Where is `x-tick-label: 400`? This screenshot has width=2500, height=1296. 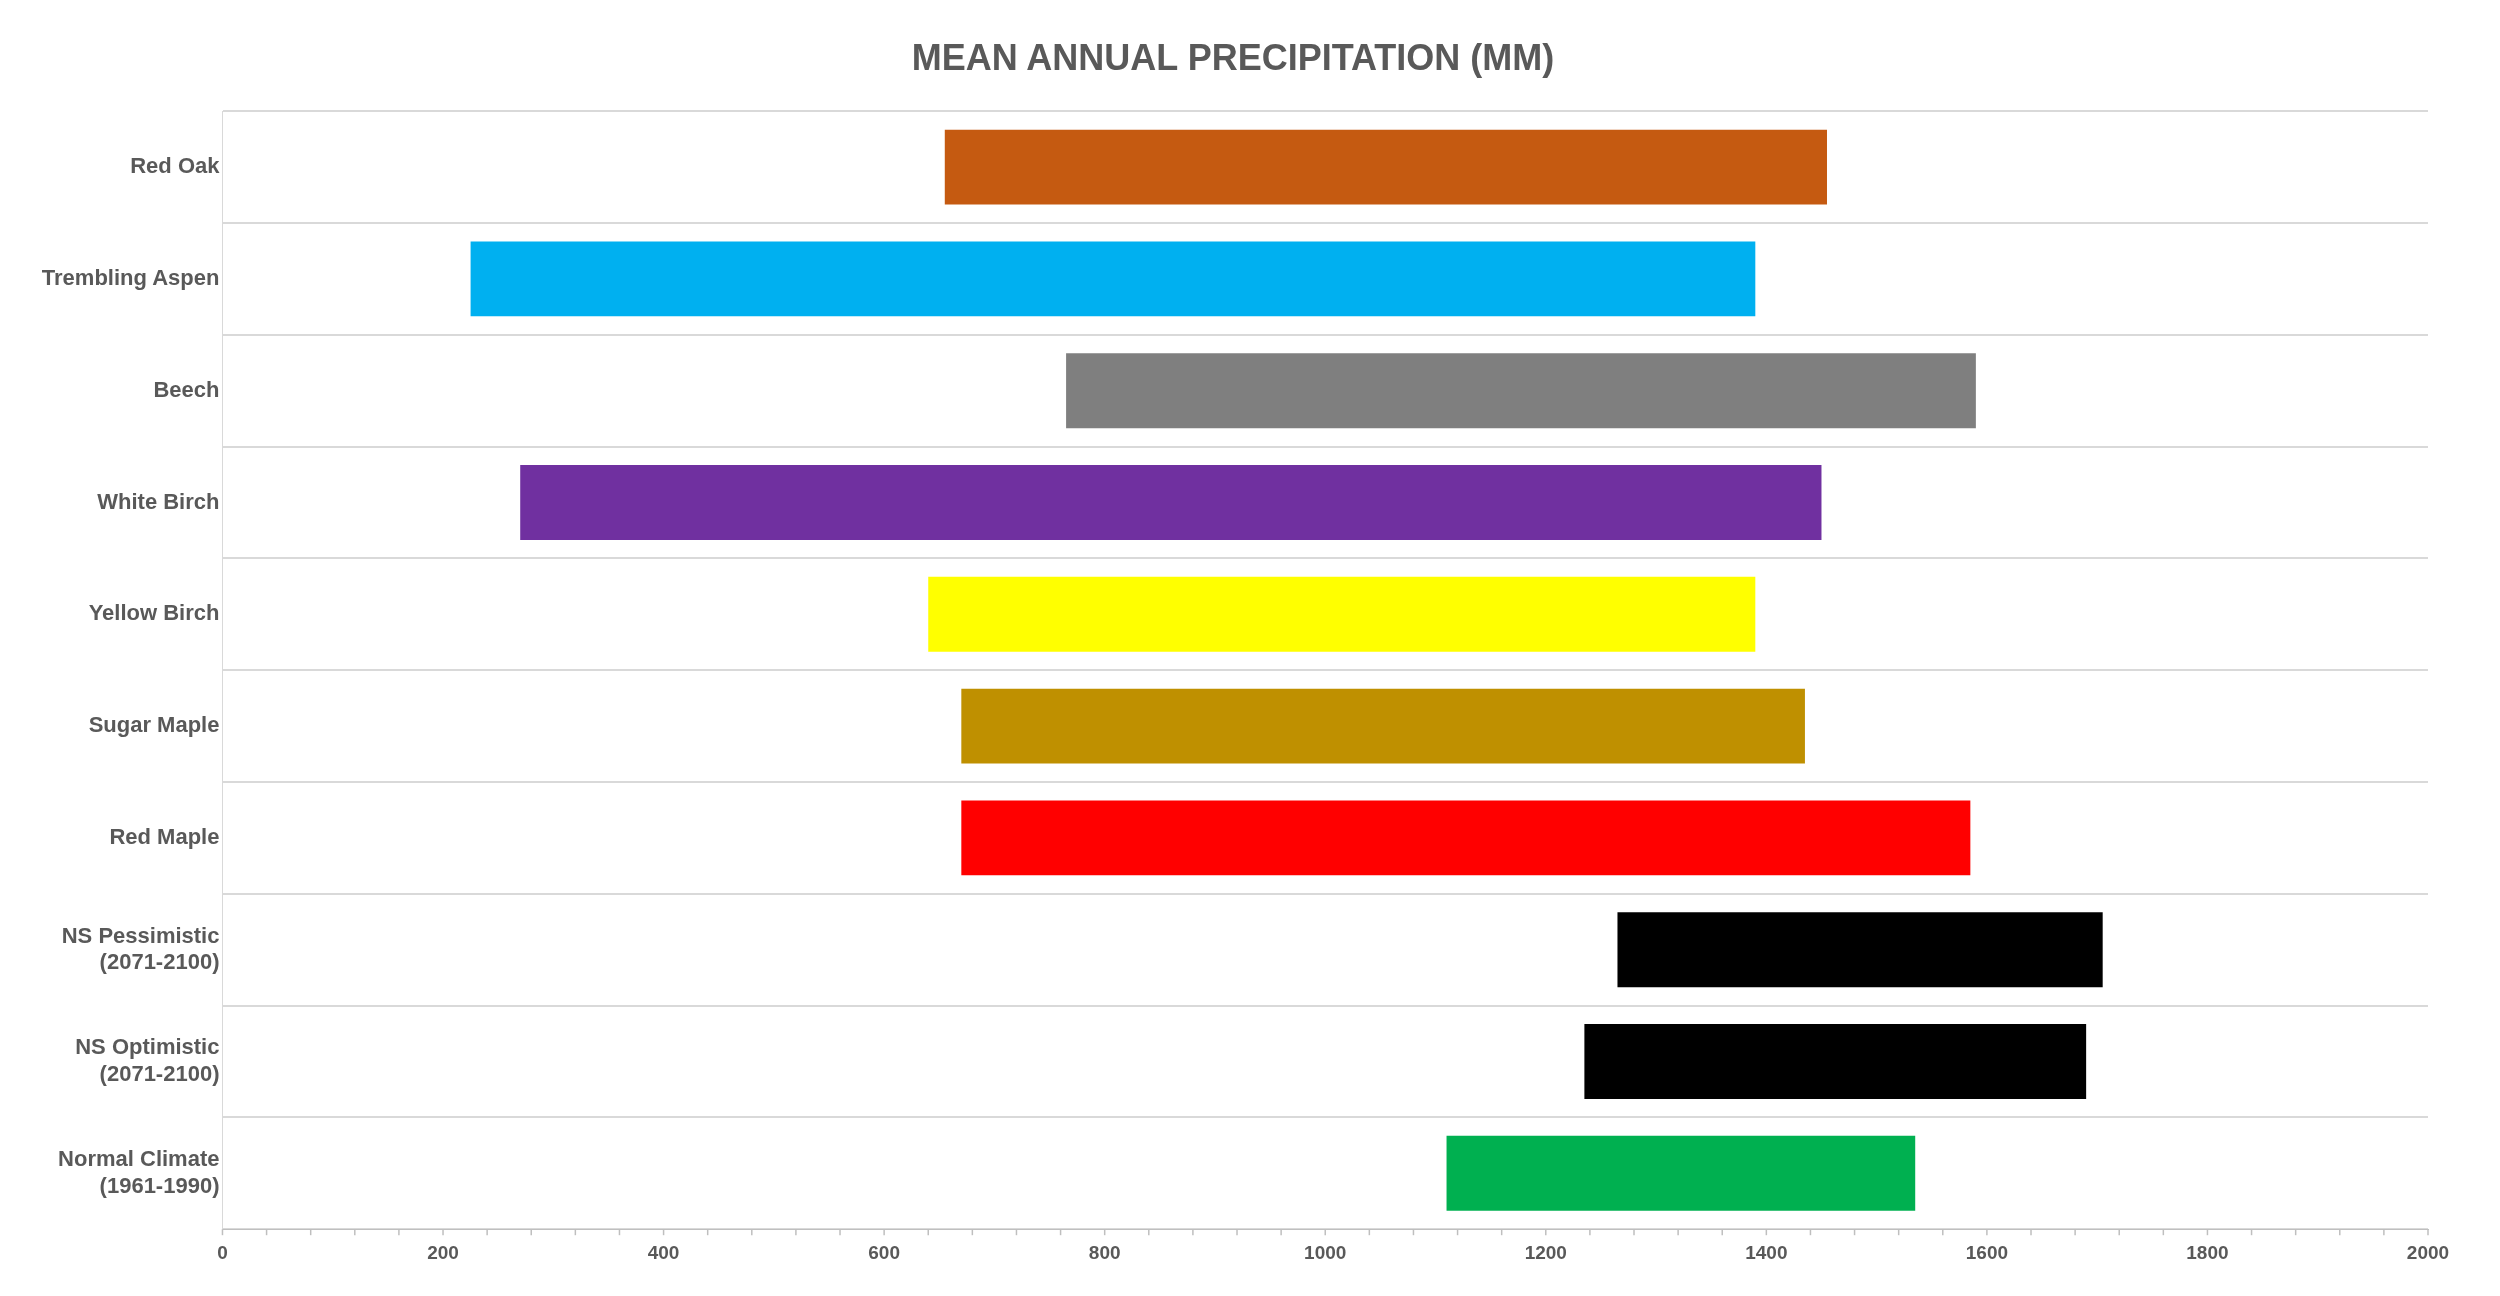
x-tick-label: 400 is located at coordinates (663, 1252).